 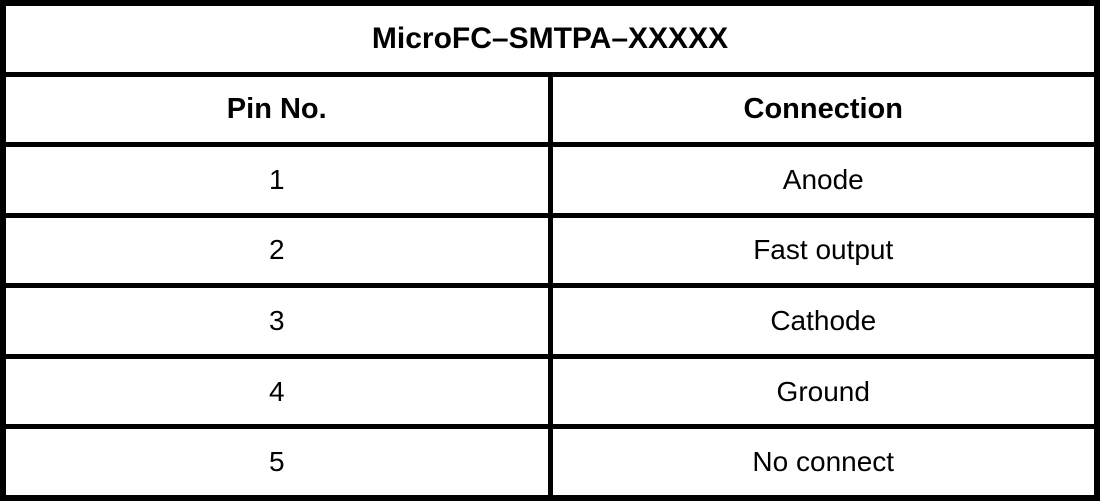 I want to click on table-row-1-connection: Anode, so click(x=823, y=180).